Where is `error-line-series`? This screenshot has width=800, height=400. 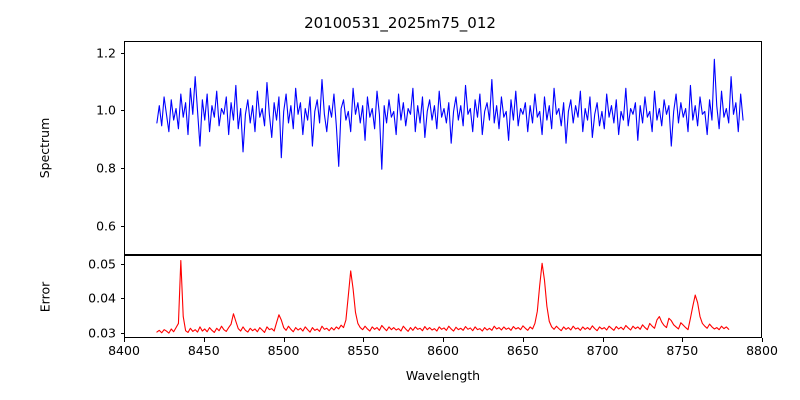 error-line-series is located at coordinates (443, 296).